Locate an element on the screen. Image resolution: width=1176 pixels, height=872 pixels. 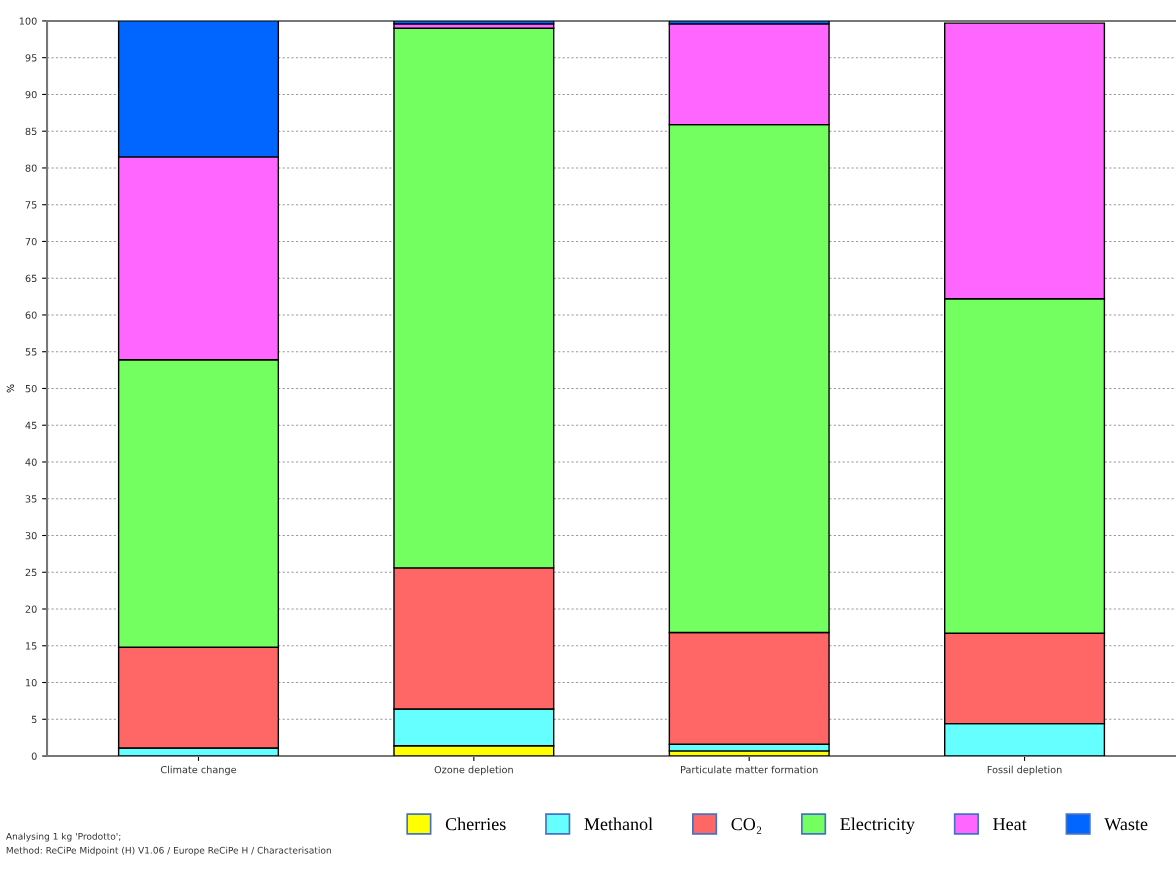
x-tick-label: Particulate matter formation is located at coordinates (749, 769).